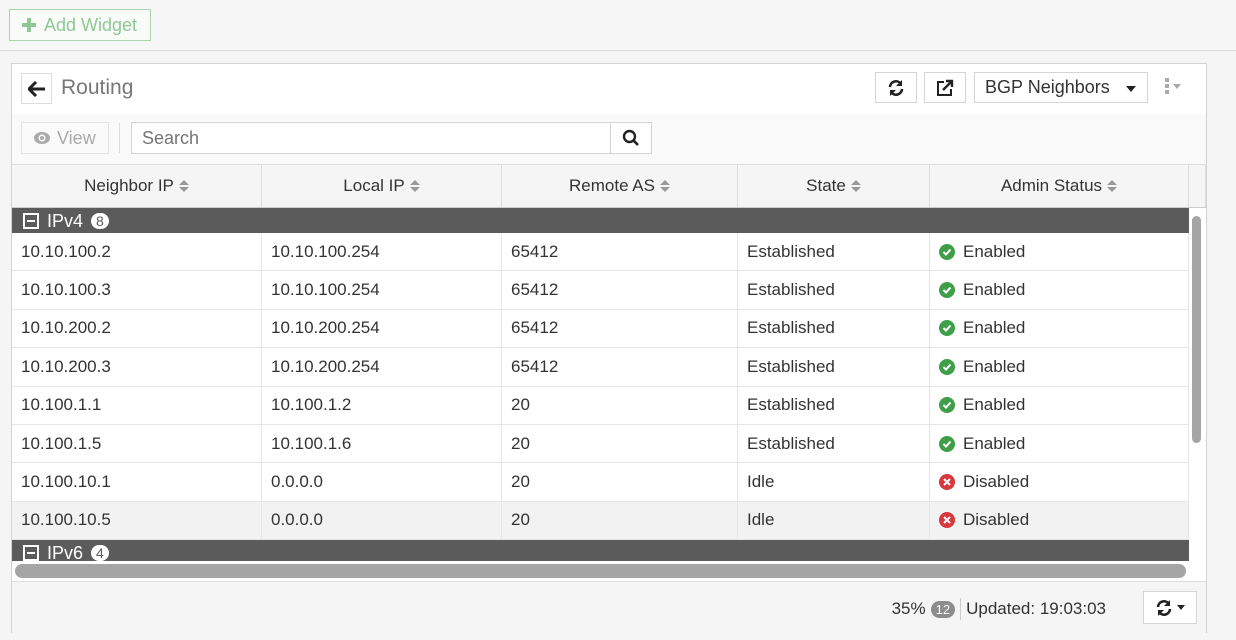 The image size is (1236, 640). I want to click on cell-text: 10.10.200.3, so click(66, 366).